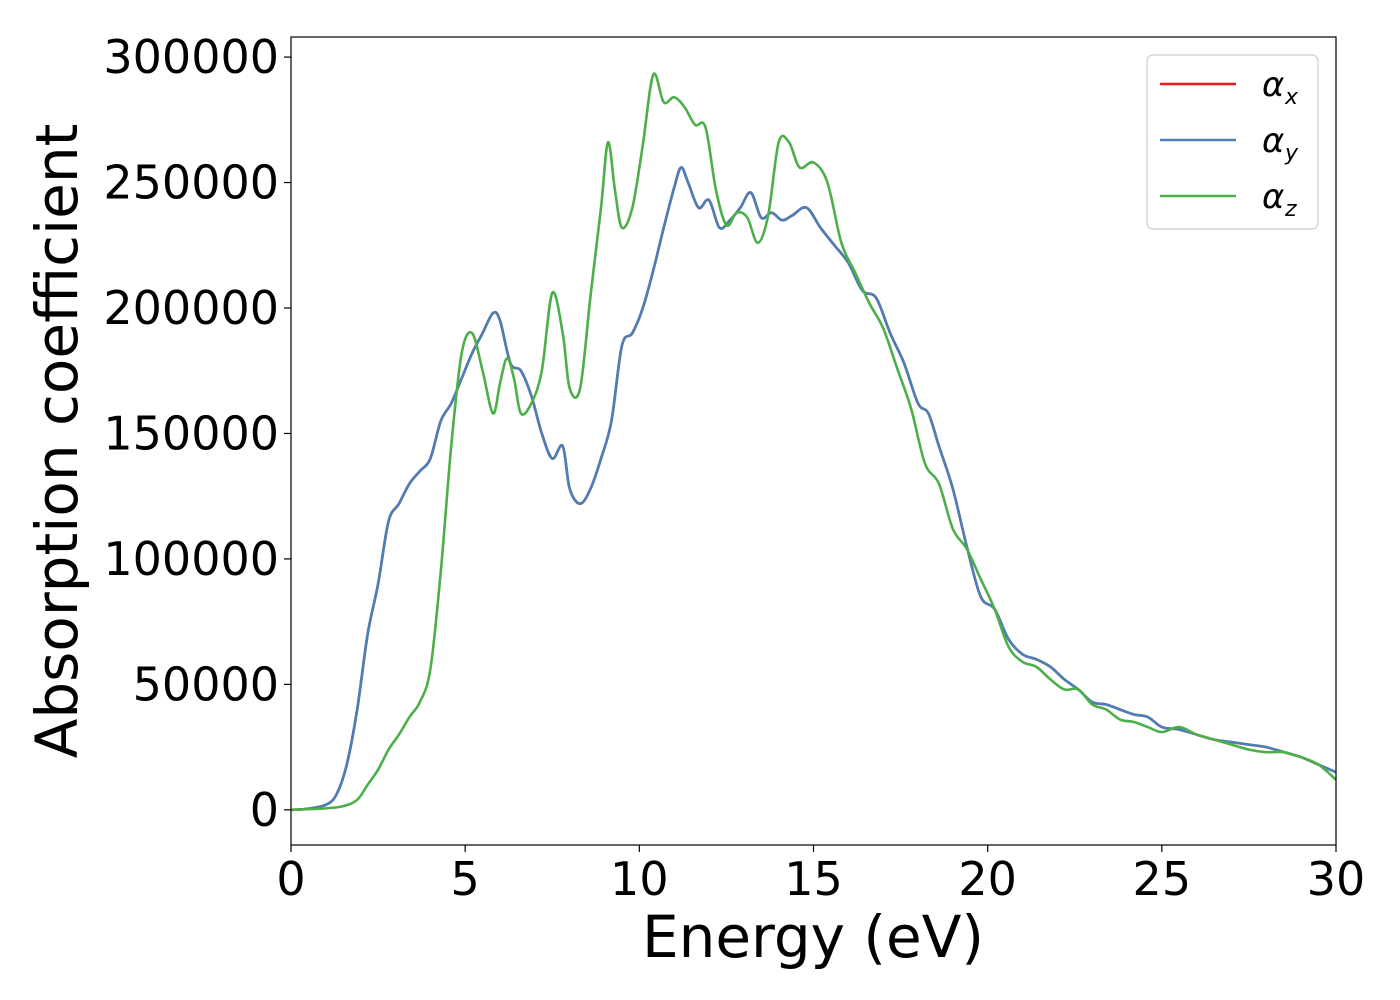 Image resolution: width=1400 pixels, height=1000 pixels. Describe the element at coordinates (639, 879) in the screenshot. I see `x-tick-label: 10` at that location.